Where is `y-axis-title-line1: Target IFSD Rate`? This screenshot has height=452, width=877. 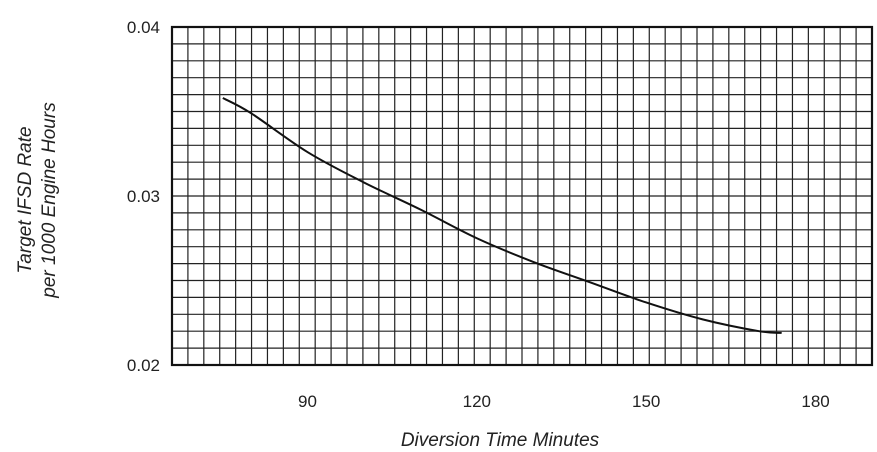
y-axis-title-line1: Target IFSD Rate is located at coordinates (25, 199).